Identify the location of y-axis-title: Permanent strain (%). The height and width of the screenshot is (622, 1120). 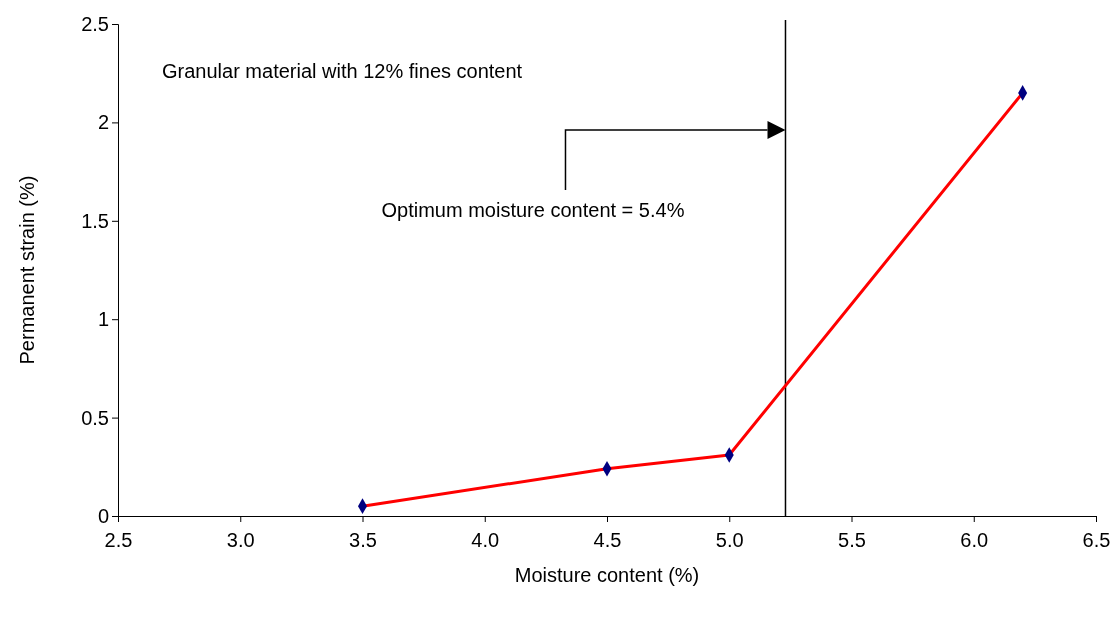
(27, 270).